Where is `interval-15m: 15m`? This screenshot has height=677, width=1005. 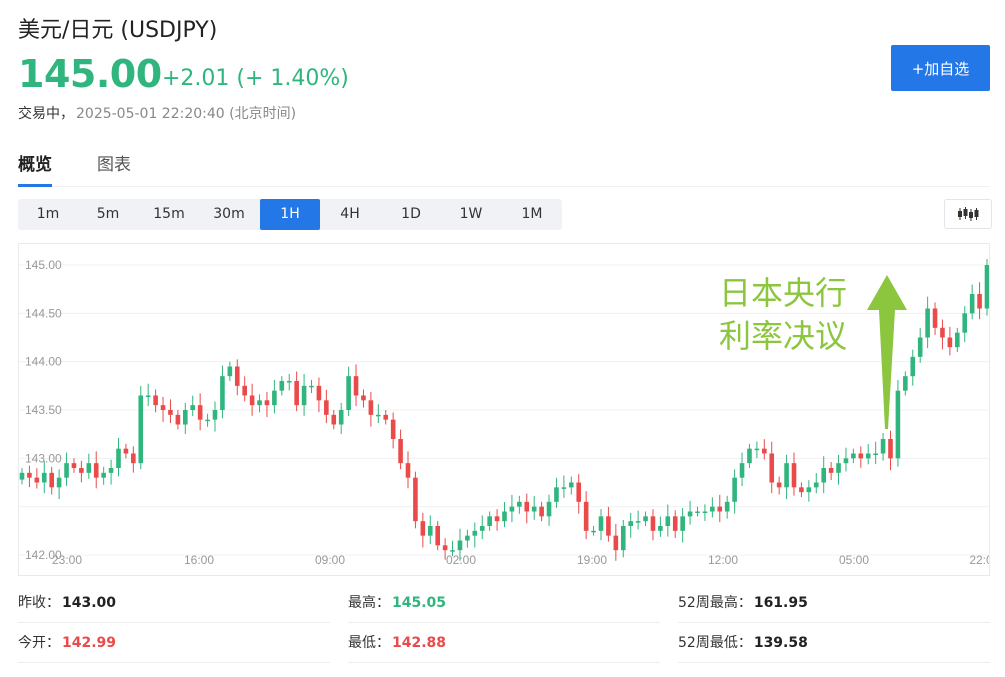 interval-15m: 15m is located at coordinates (169, 214).